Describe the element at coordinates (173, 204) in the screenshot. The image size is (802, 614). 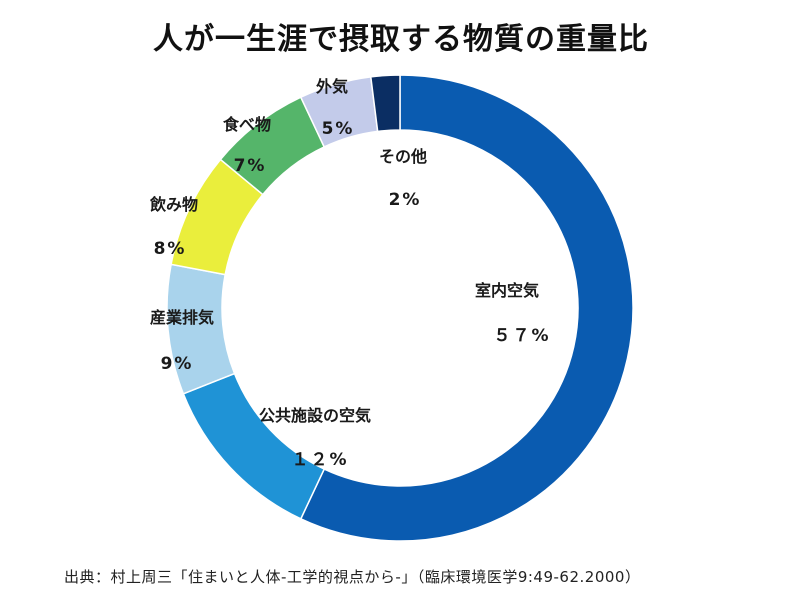
I see `slice-label-4: 飲み物` at that location.